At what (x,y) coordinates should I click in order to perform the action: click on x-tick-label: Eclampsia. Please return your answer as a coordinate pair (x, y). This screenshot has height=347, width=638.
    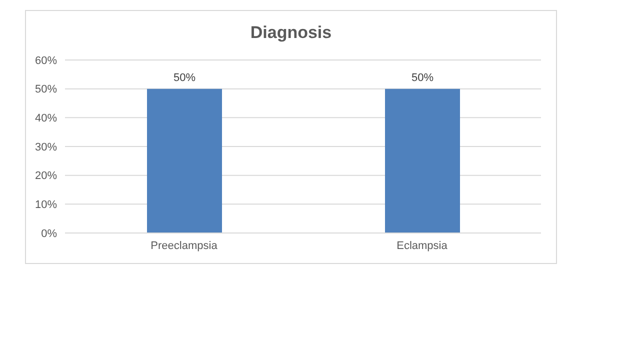
    Looking at the image, I should click on (422, 246).